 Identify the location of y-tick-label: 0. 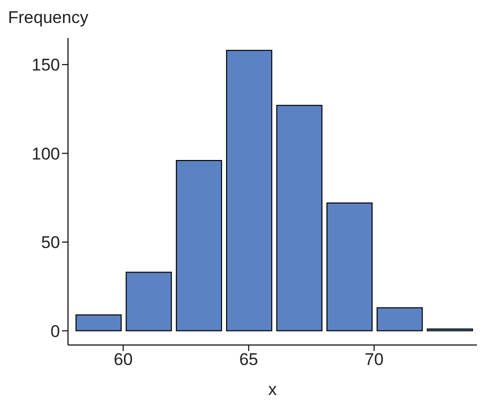
(55, 331).